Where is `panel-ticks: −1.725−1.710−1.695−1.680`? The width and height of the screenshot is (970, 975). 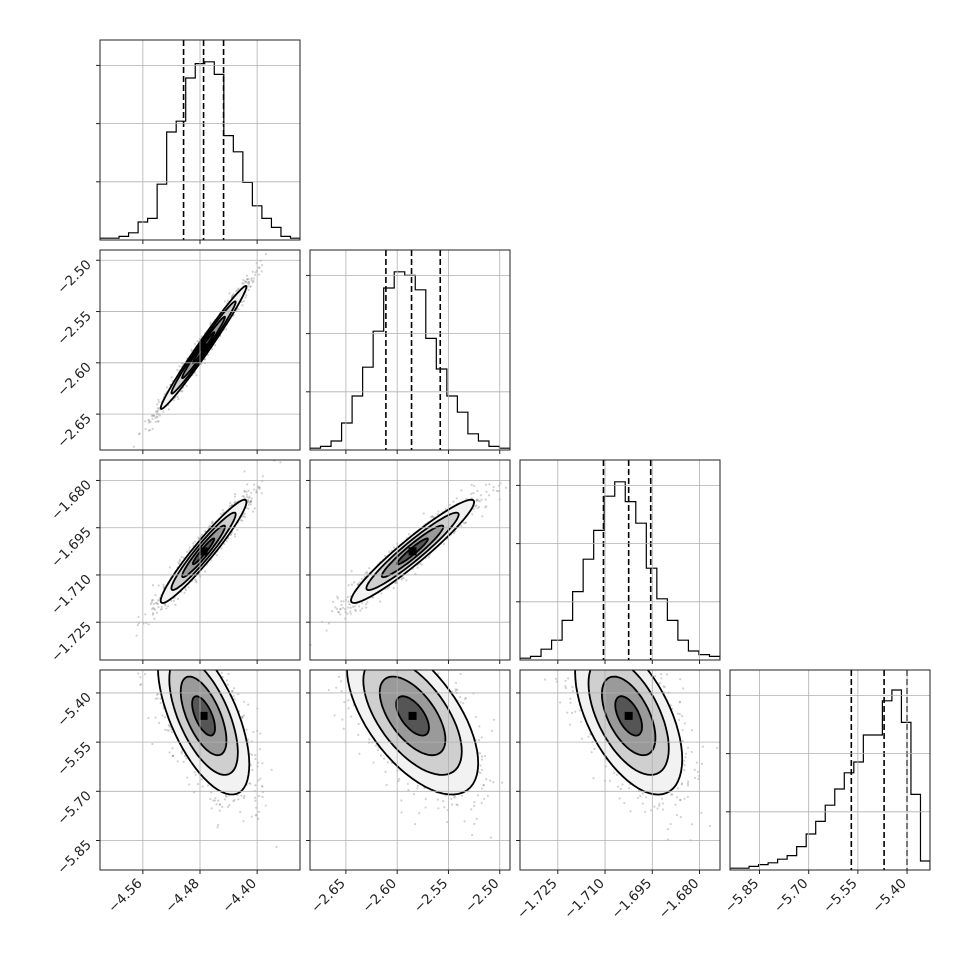 panel-ticks: −1.725−1.710−1.695−1.680 is located at coordinates (152, 571).